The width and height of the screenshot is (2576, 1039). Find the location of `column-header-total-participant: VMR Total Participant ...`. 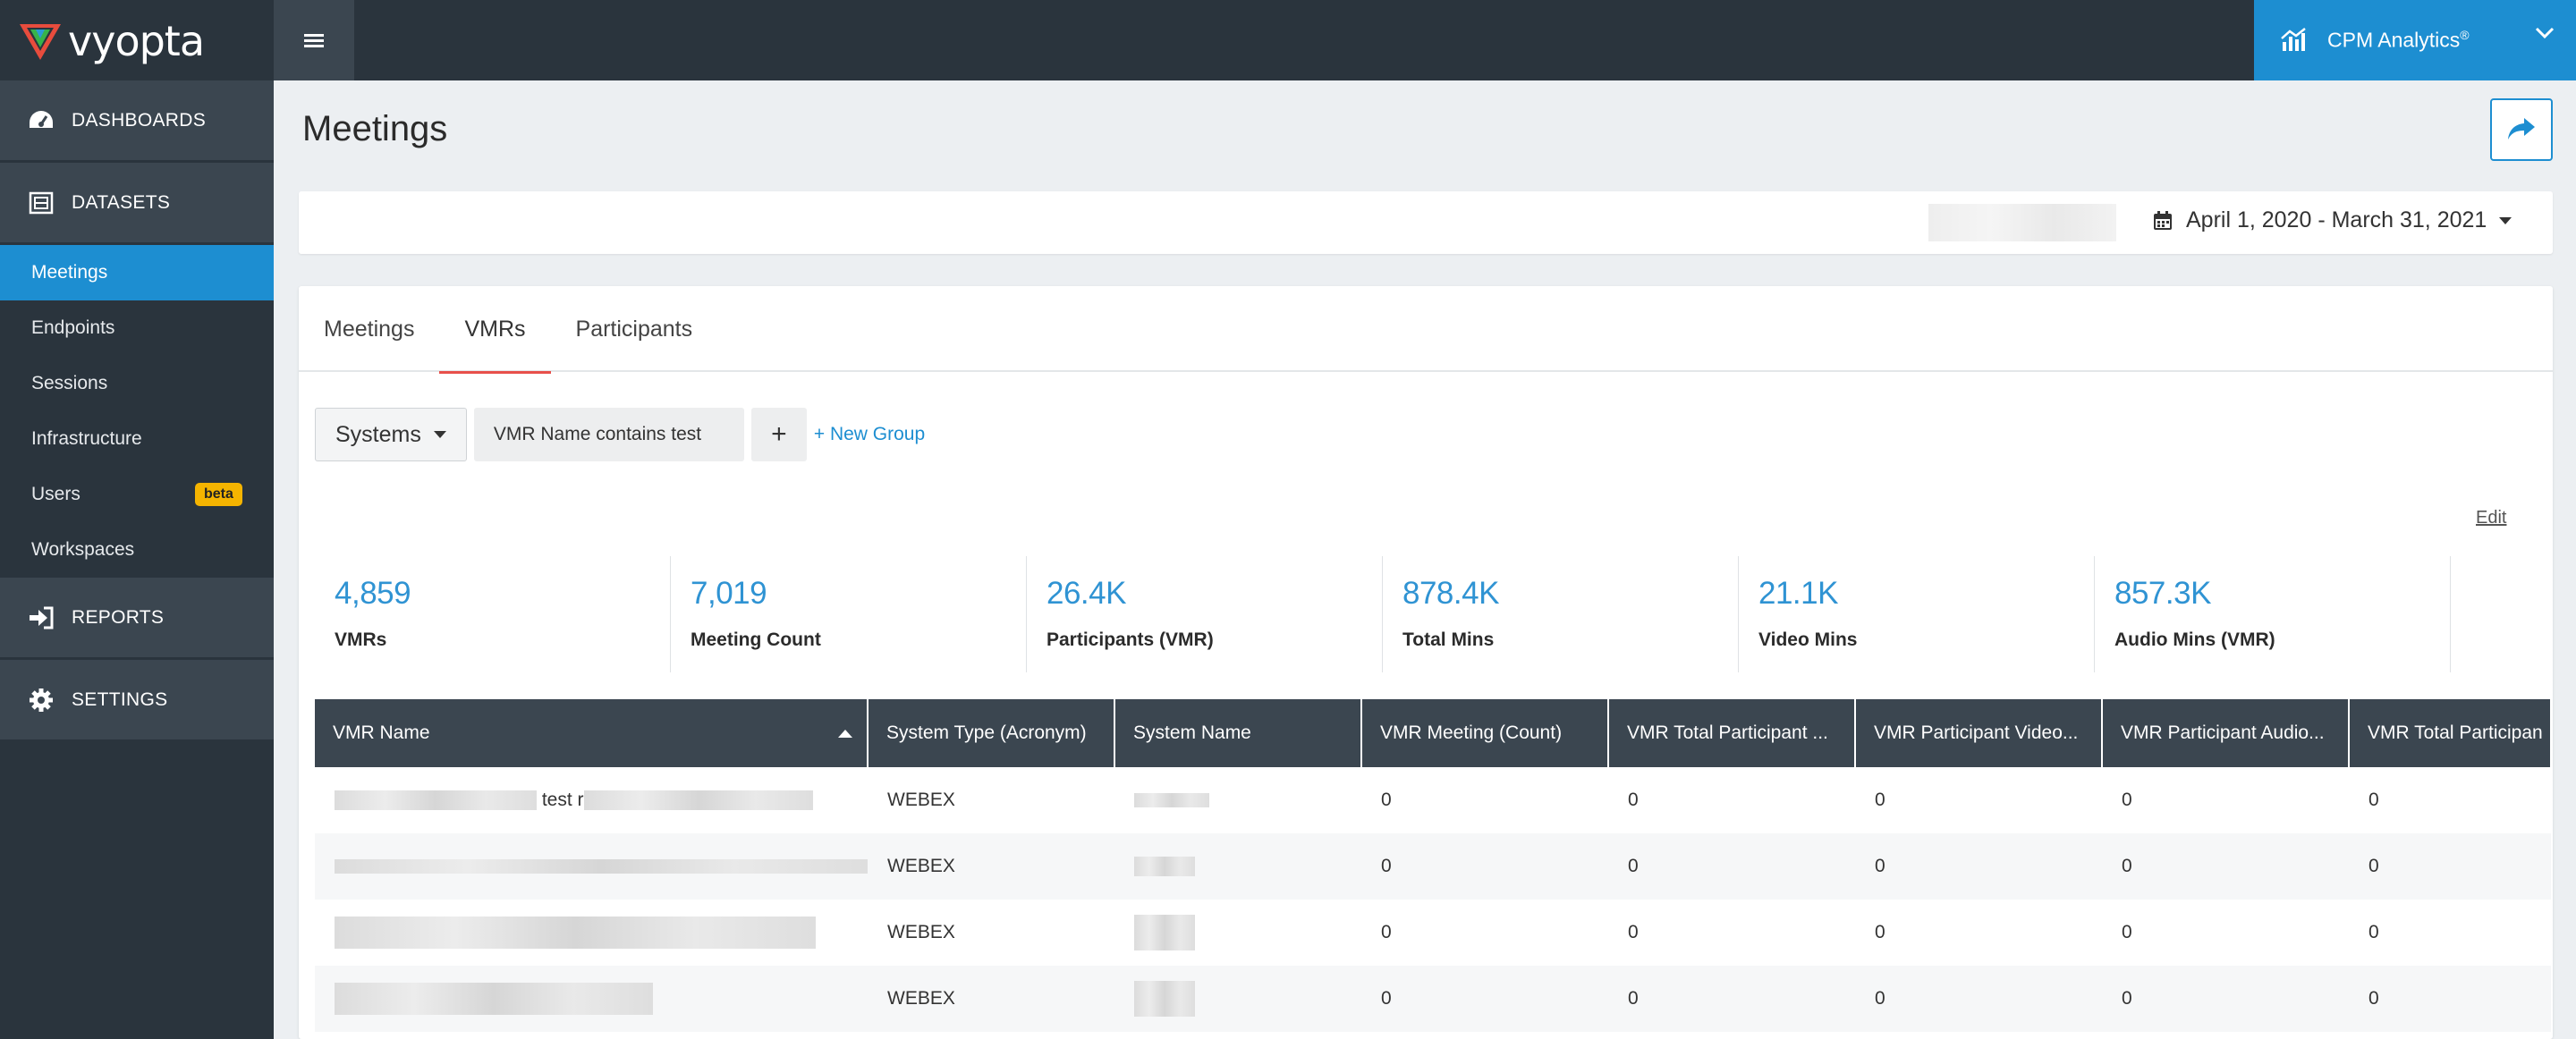

column-header-total-participant: VMR Total Participant ... is located at coordinates (1732, 733).